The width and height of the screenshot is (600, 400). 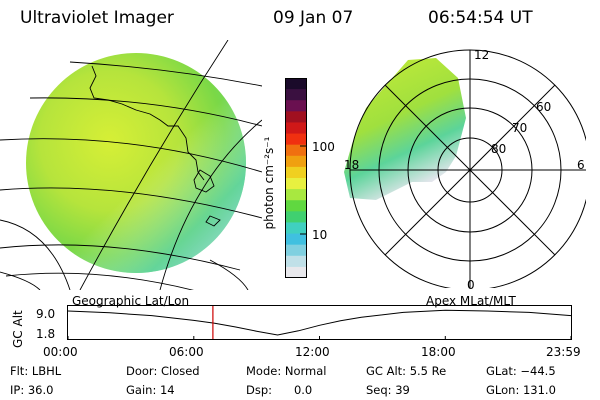 What do you see at coordinates (405, 129) in the screenshot?
I see `auroral-oval-data` at bounding box center [405, 129].